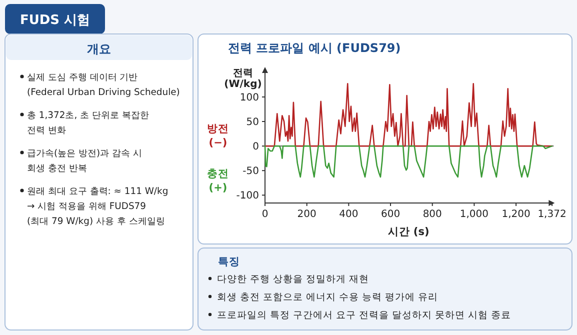  I want to click on text: 총 1,372초, 초 단위로 복잡한 전력 변화, so click(88, 123).